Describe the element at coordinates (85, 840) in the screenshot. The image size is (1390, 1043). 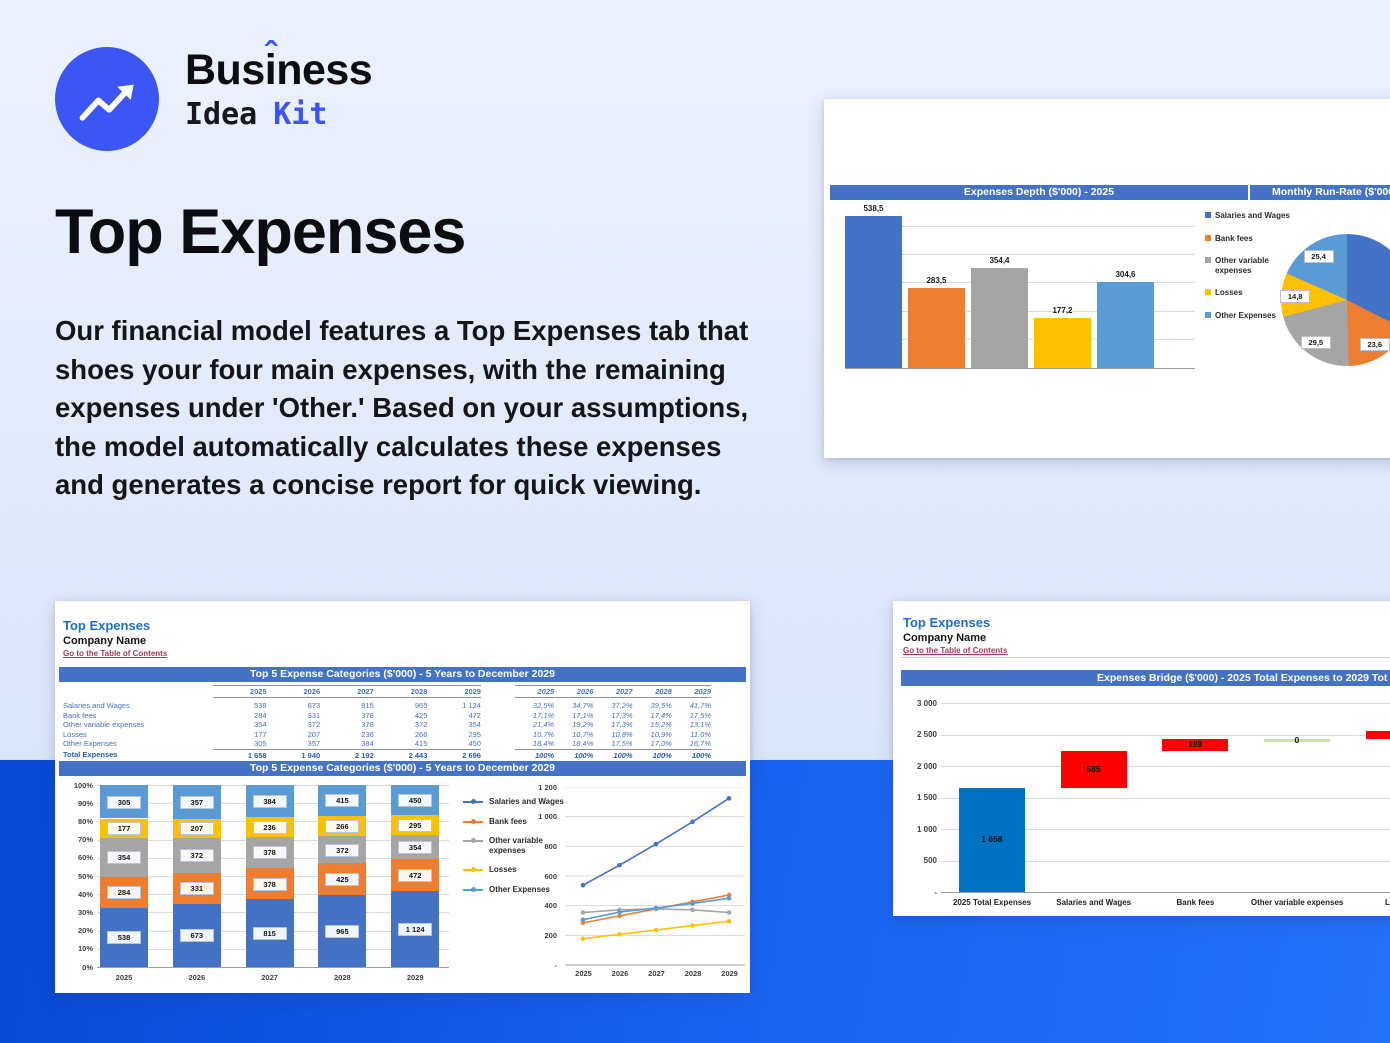
I see `y-axis-tick: 70%` at that location.